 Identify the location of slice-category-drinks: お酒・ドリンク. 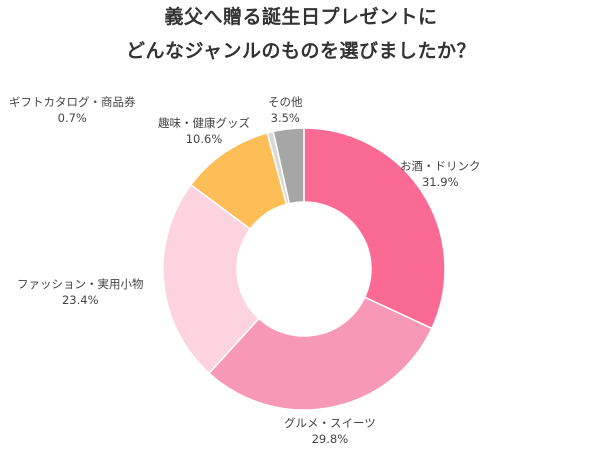
(440, 166).